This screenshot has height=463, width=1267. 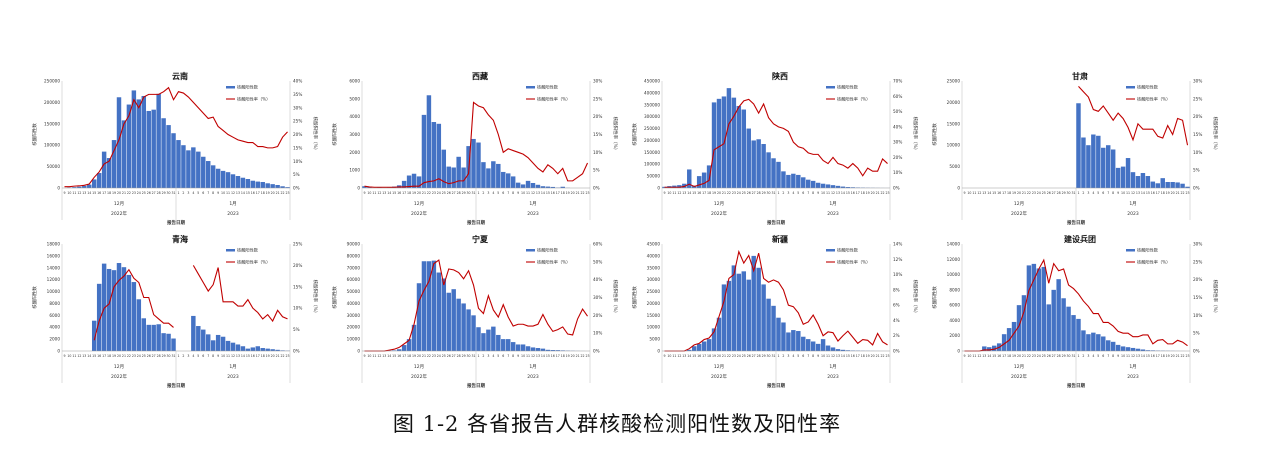 I want to click on y-tick-label: 40000, so click(x=354, y=303).